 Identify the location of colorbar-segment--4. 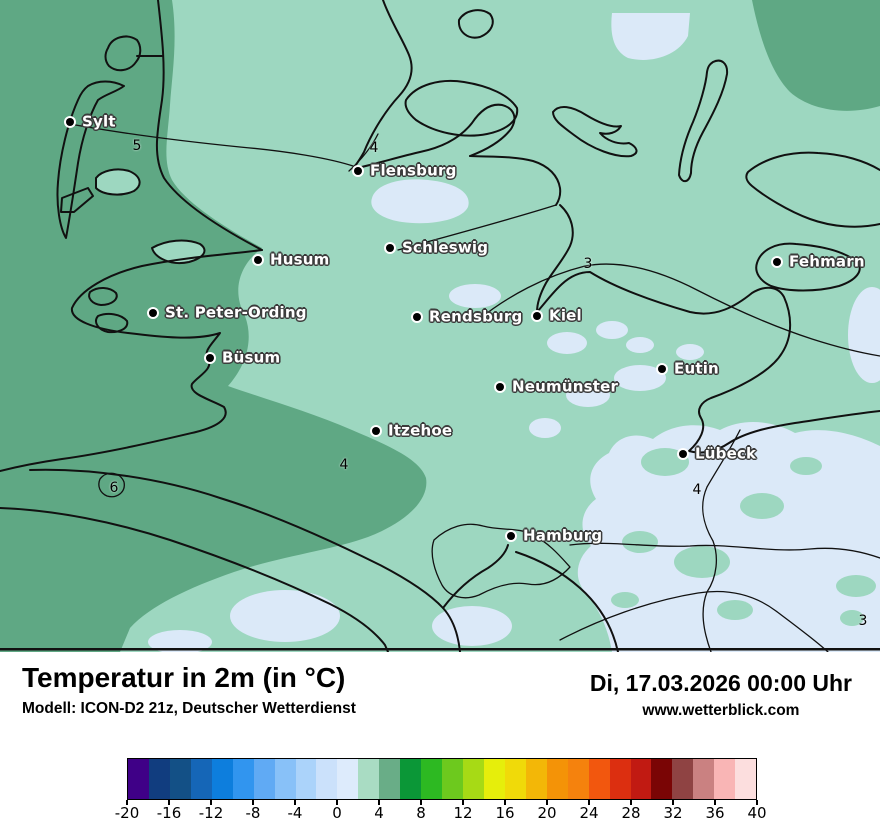
(306, 779).